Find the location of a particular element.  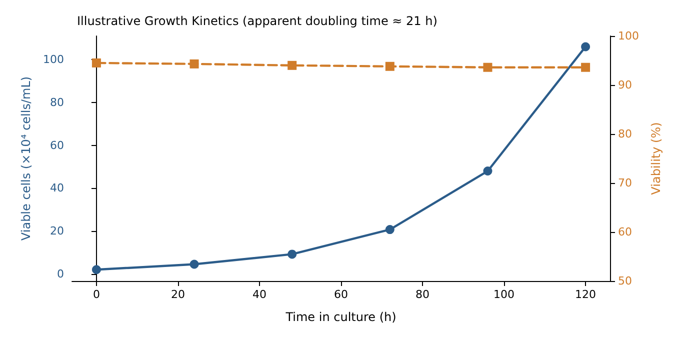

y-tick-label: 60 is located at coordinates (57, 145).